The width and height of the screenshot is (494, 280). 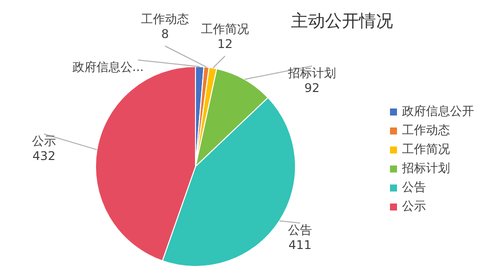 I want to click on data-label: 8, so click(x=165, y=34).